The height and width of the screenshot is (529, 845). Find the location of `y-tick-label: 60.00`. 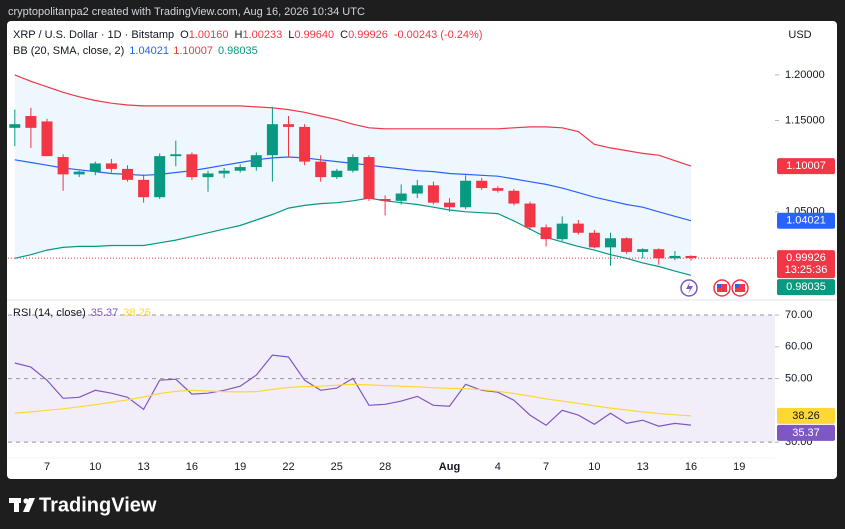

y-tick-label: 60.00 is located at coordinates (799, 347).